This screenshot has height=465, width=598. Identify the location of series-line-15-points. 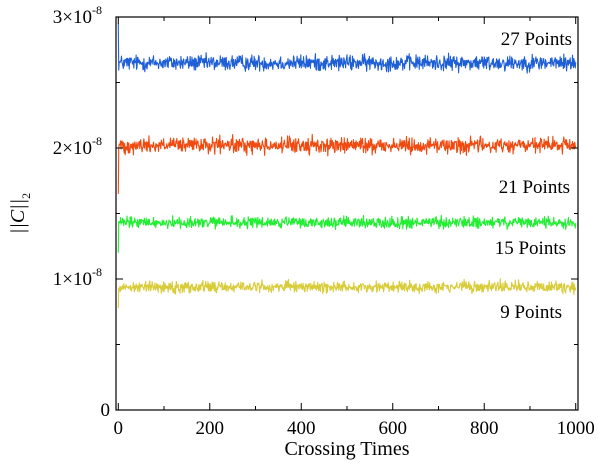
(347, 233).